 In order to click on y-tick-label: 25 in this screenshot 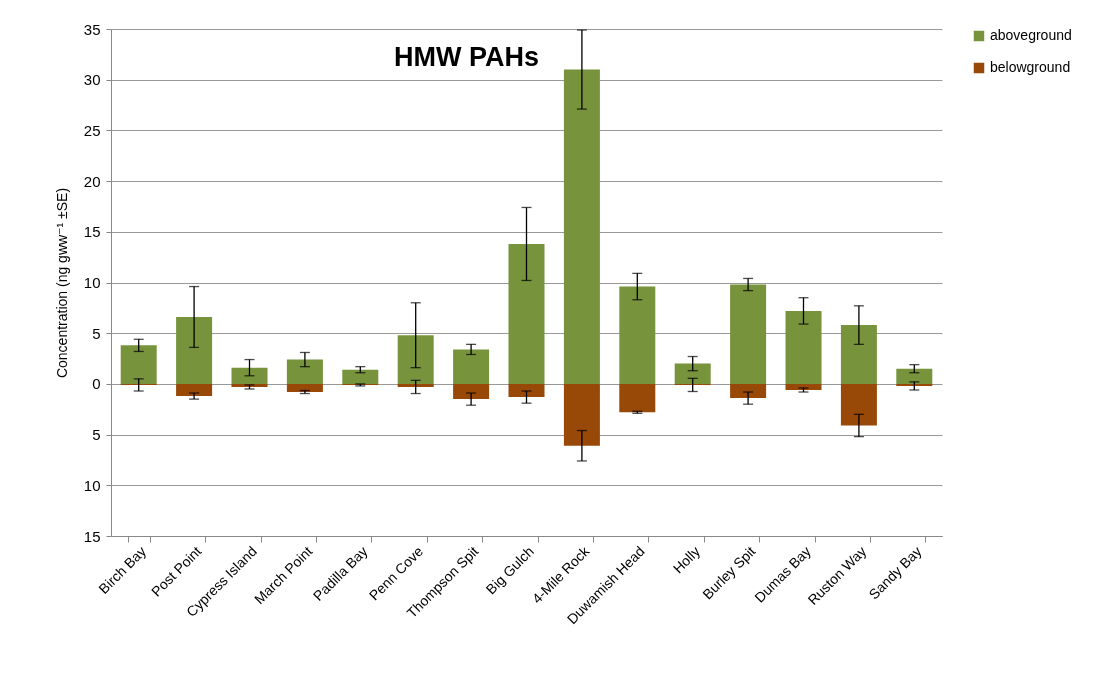, I will do `click(92, 130)`.